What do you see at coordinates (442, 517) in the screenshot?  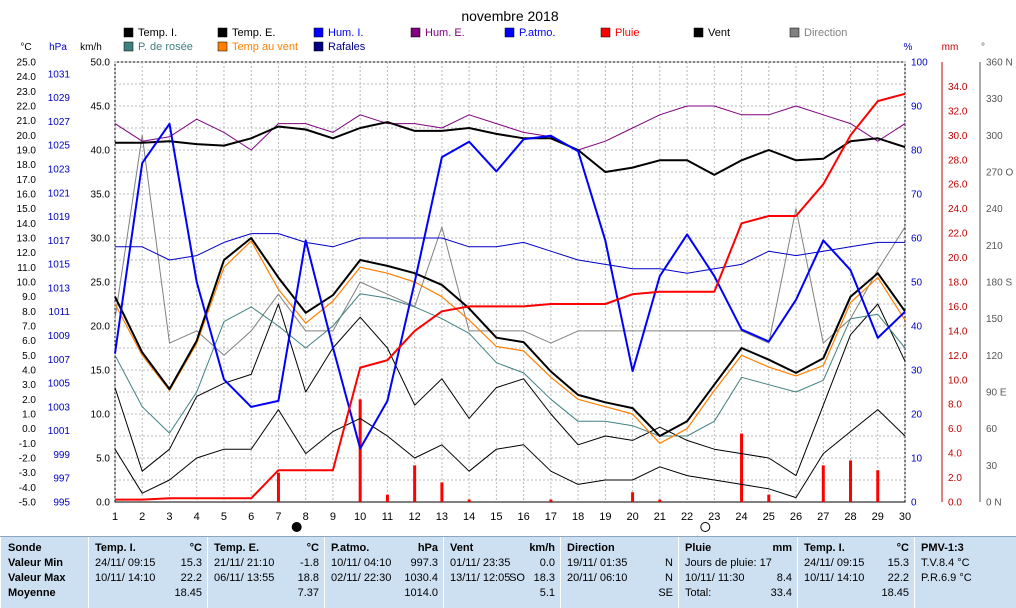 I see `x-tick-label: 13` at bounding box center [442, 517].